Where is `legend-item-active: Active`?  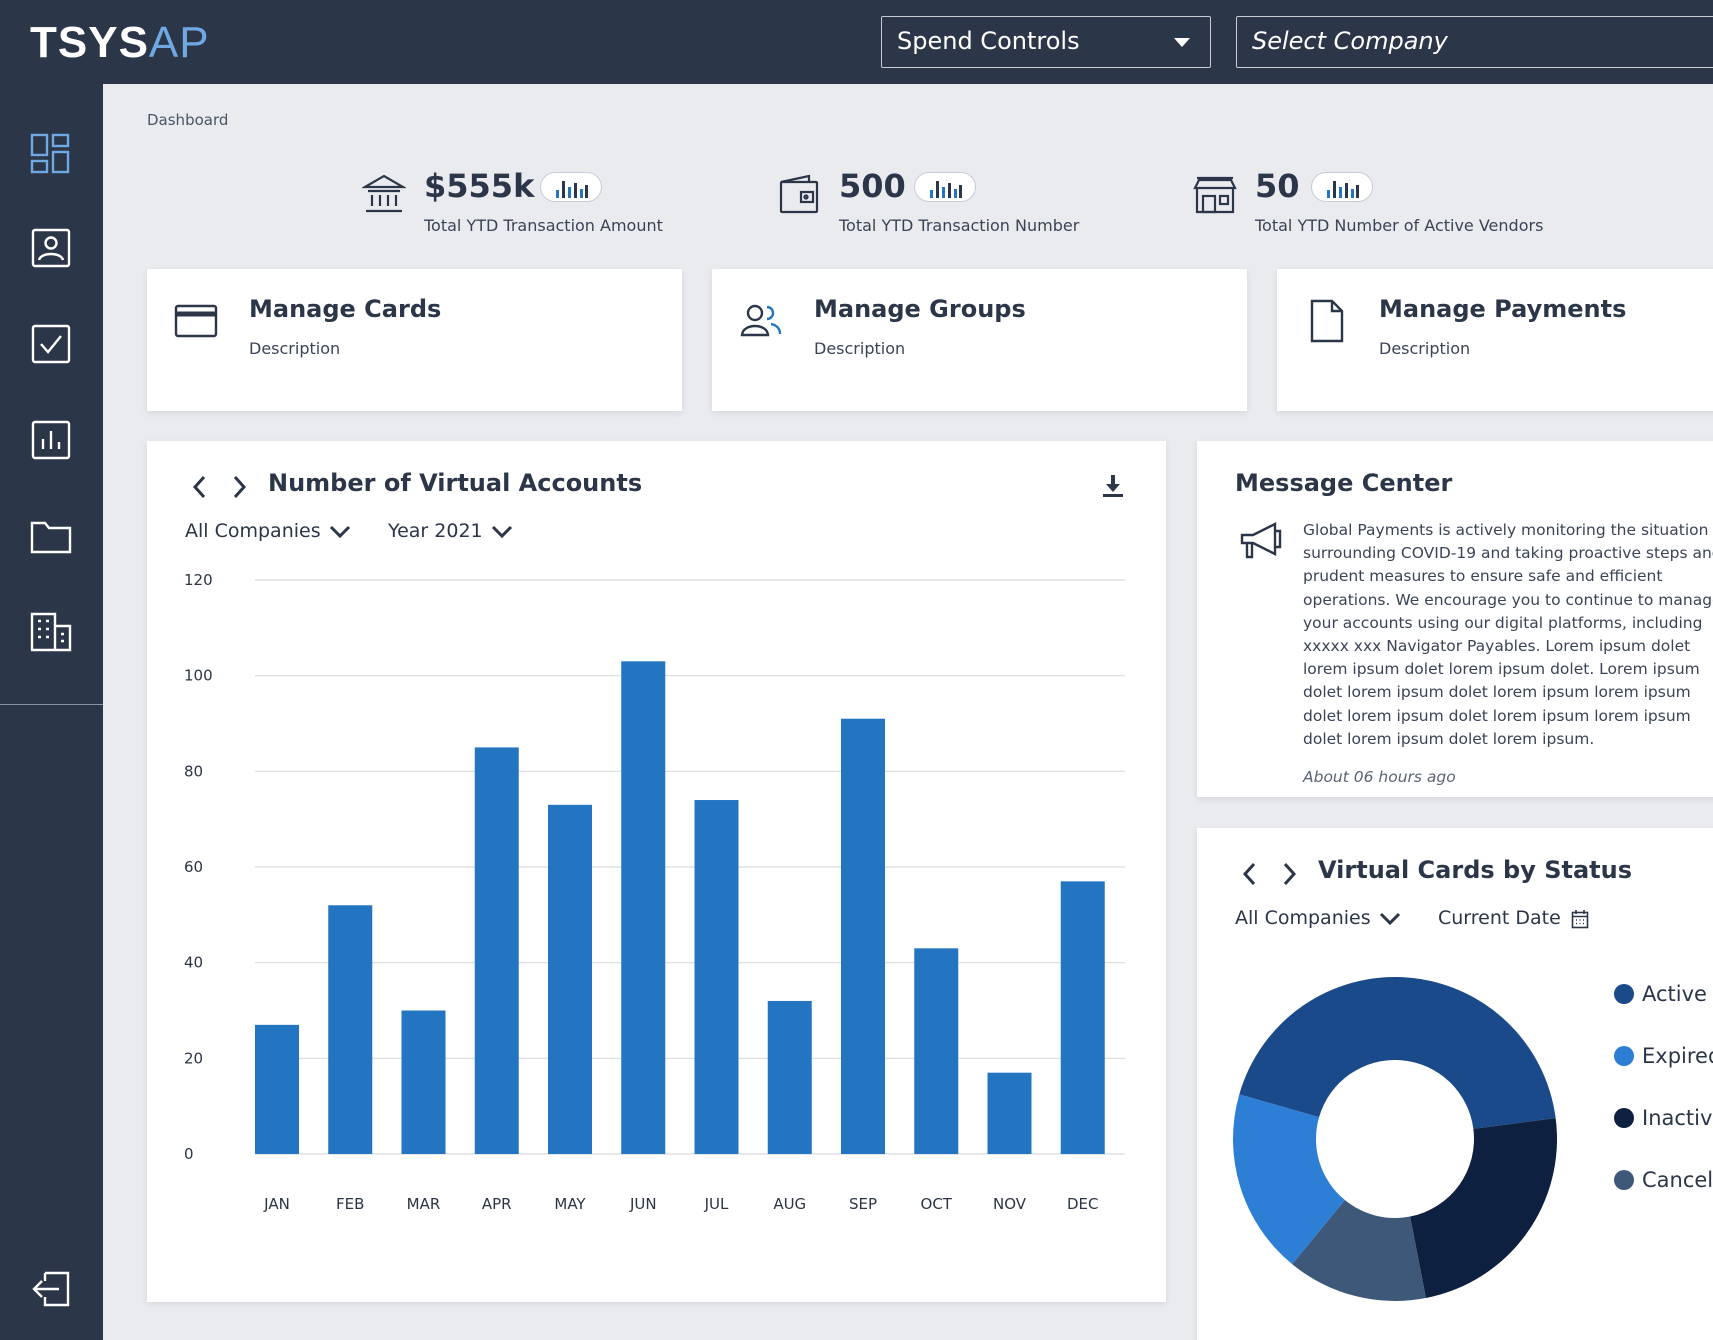
legend-item-active: Active is located at coordinates (1660, 994).